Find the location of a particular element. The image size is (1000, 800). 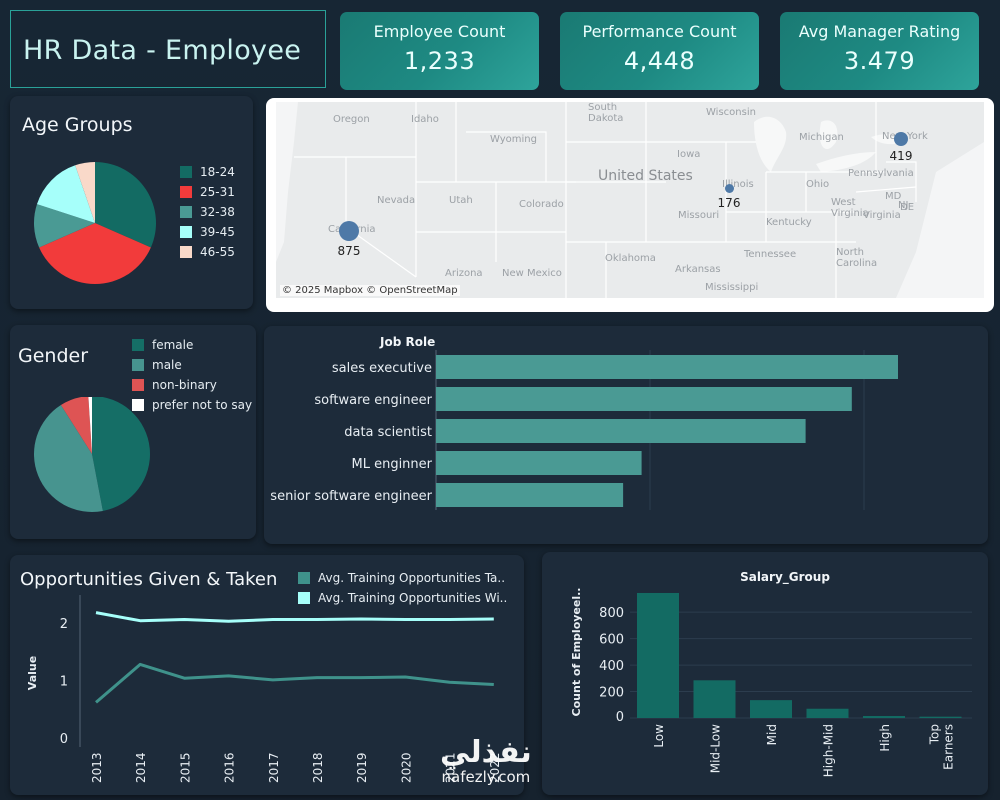

y-tick-label: 0 is located at coordinates (64, 739).